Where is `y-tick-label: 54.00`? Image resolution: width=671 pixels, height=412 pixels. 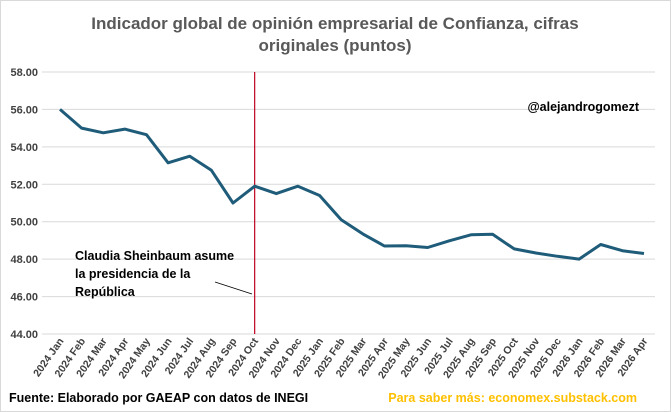 y-tick-label: 54.00 is located at coordinates (24, 148).